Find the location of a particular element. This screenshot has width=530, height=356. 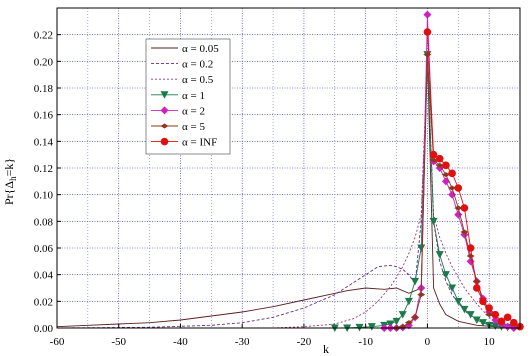

legend-label: α = 1 is located at coordinates (193, 96).